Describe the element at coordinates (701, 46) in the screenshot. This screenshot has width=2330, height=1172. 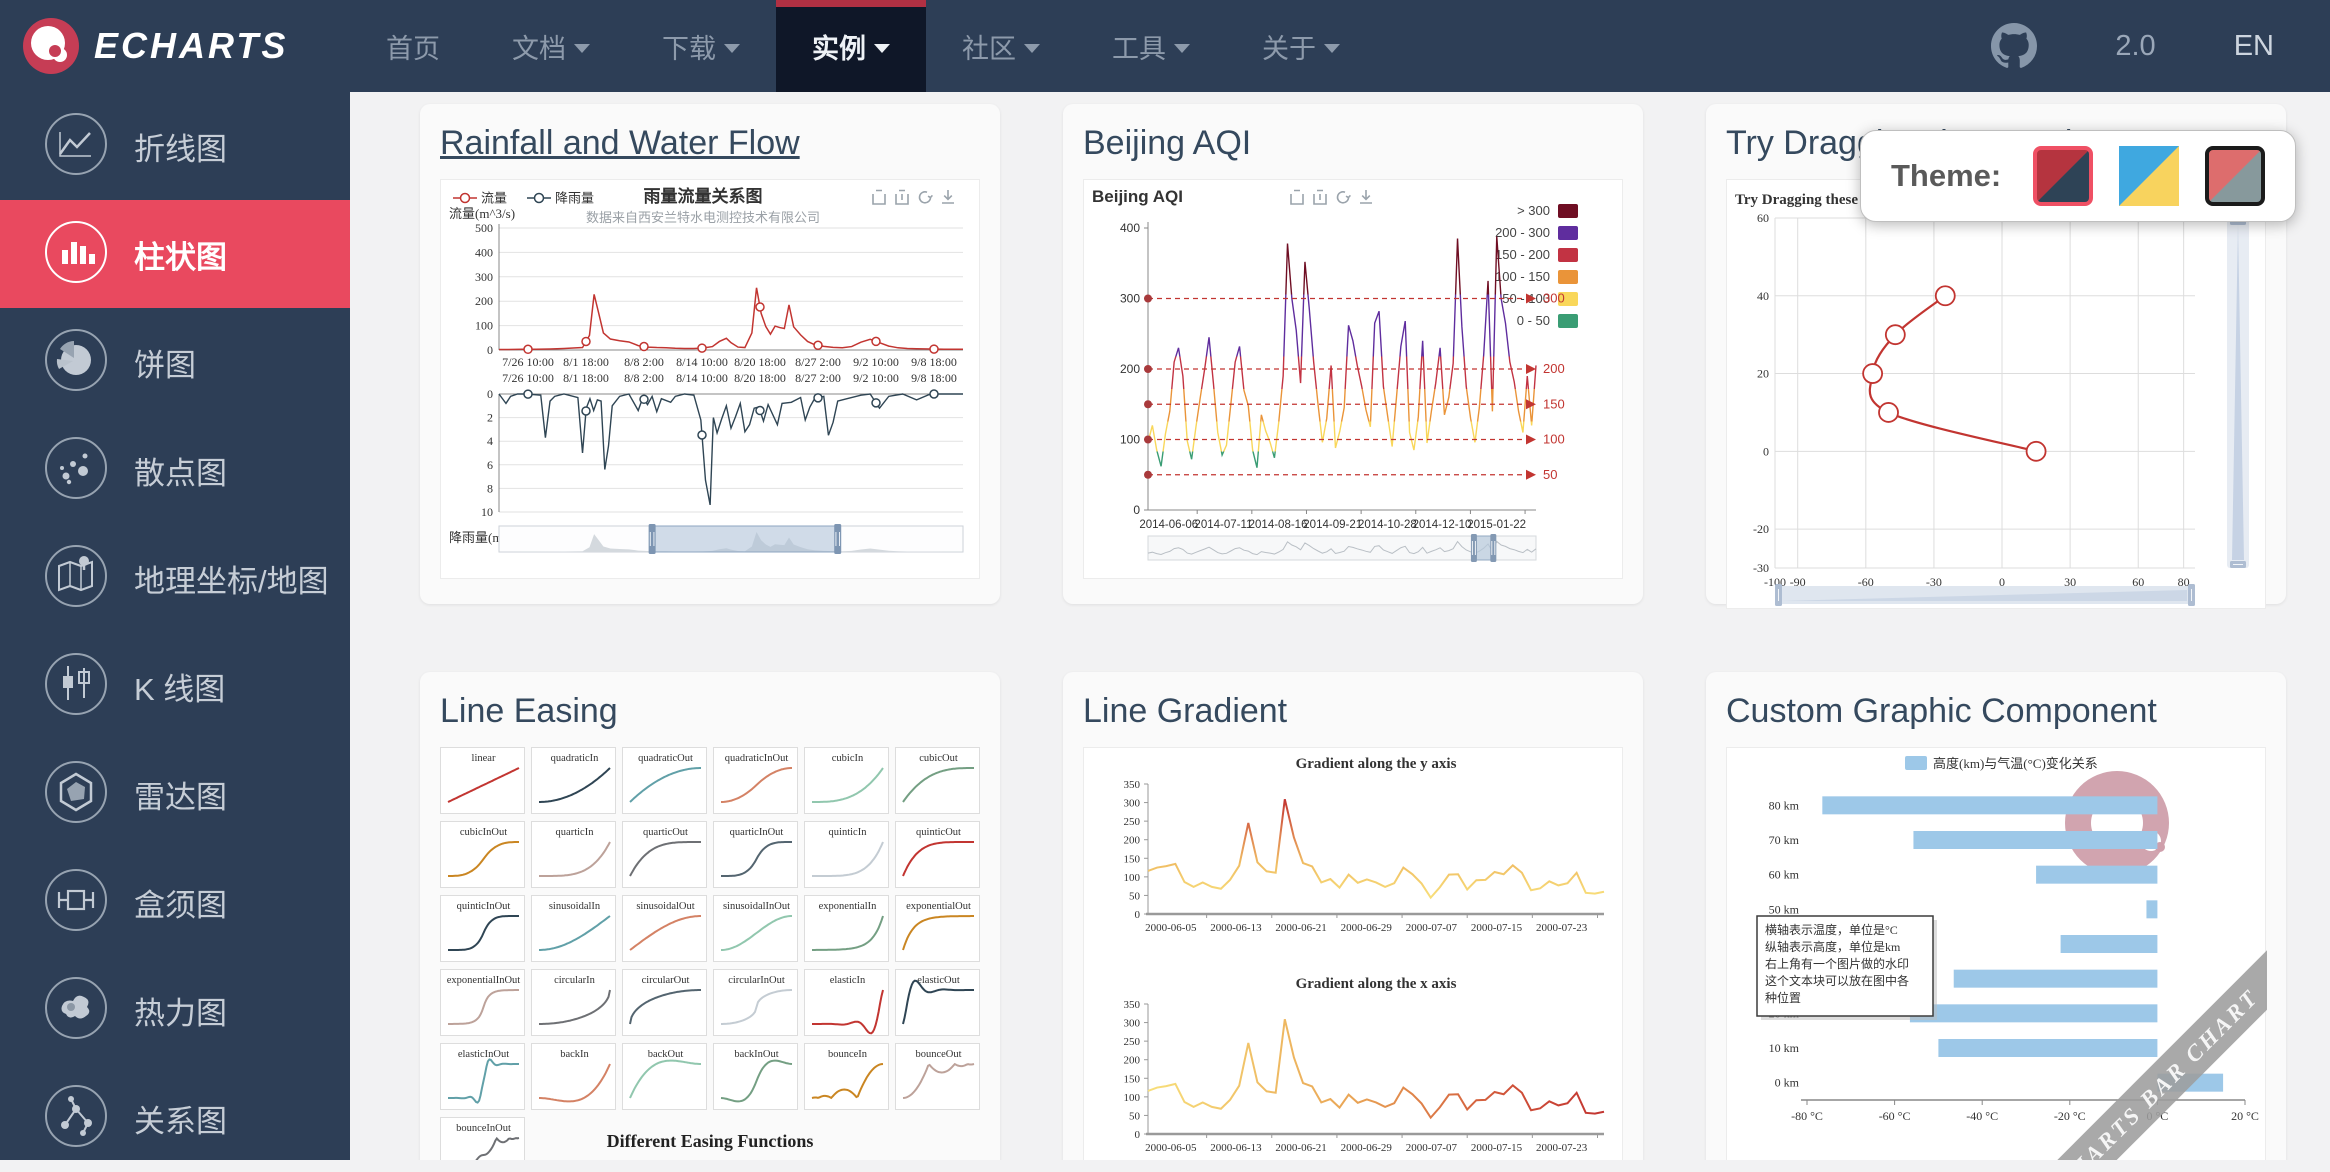
I see `nav-item-下载: 下载` at that location.